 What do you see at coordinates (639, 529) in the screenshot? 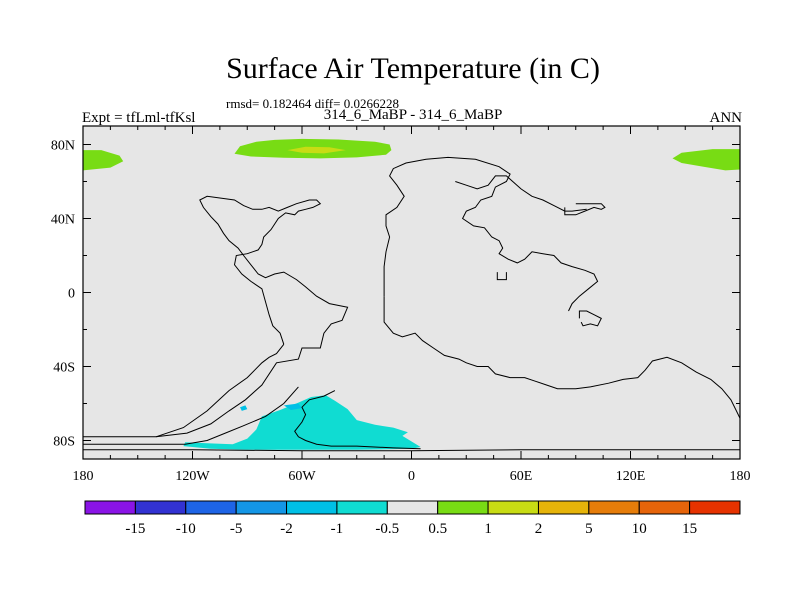
I see `colorbar-label: 10` at bounding box center [639, 529].